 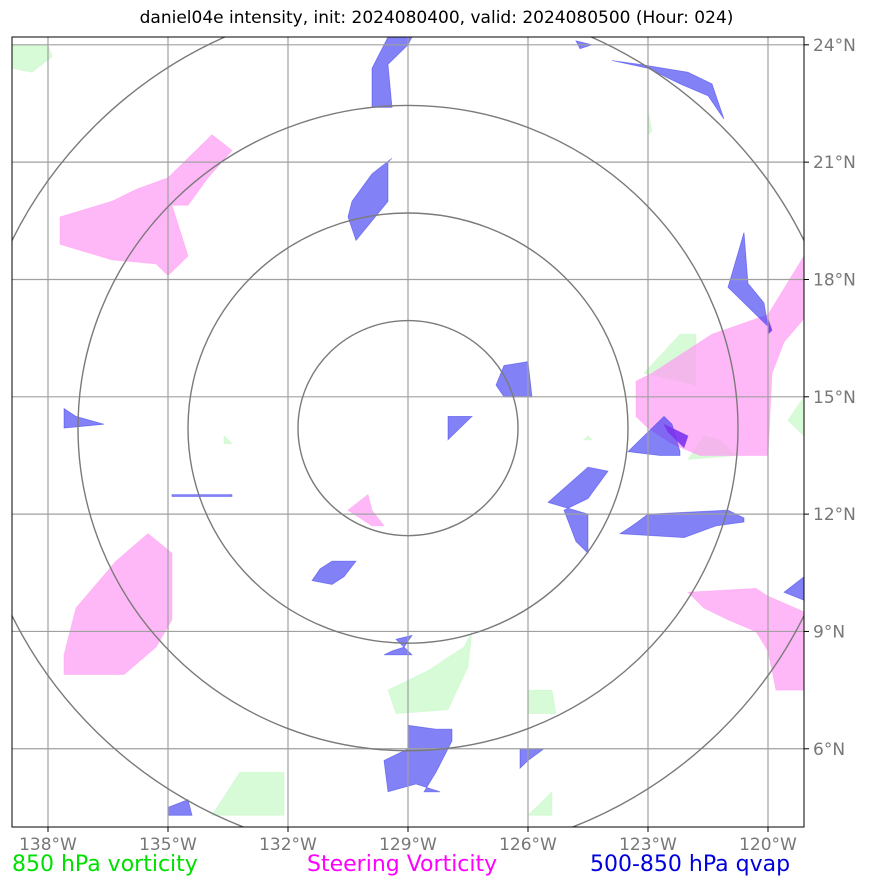 What do you see at coordinates (829, 750) in the screenshot?
I see `y-tick-label: 6°N` at bounding box center [829, 750].